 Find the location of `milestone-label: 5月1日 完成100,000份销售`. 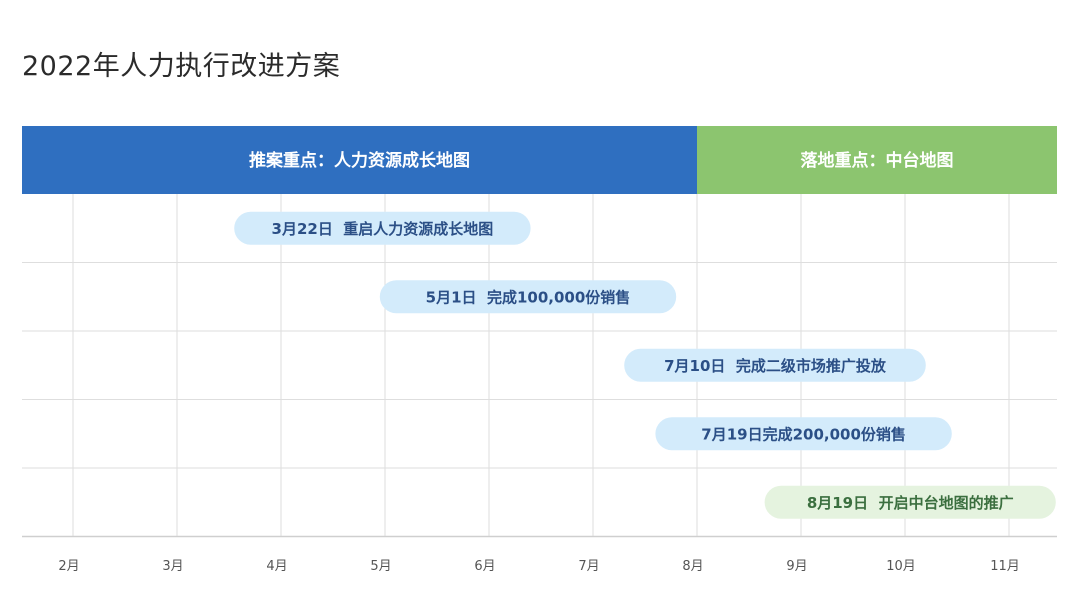

milestone-label: 5月1日 完成100,000份销售 is located at coordinates (528, 297).